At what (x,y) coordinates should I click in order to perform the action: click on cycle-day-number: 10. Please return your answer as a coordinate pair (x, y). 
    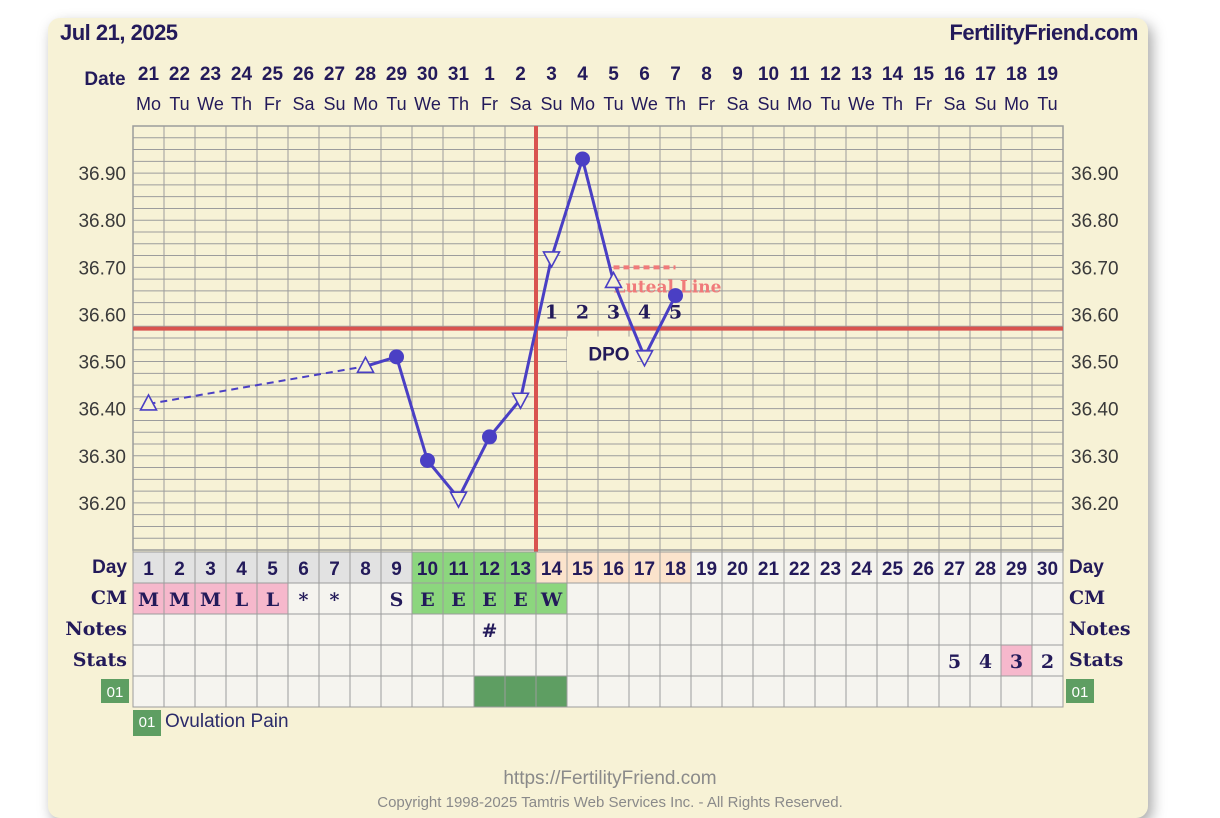
    Looking at the image, I should click on (427, 569).